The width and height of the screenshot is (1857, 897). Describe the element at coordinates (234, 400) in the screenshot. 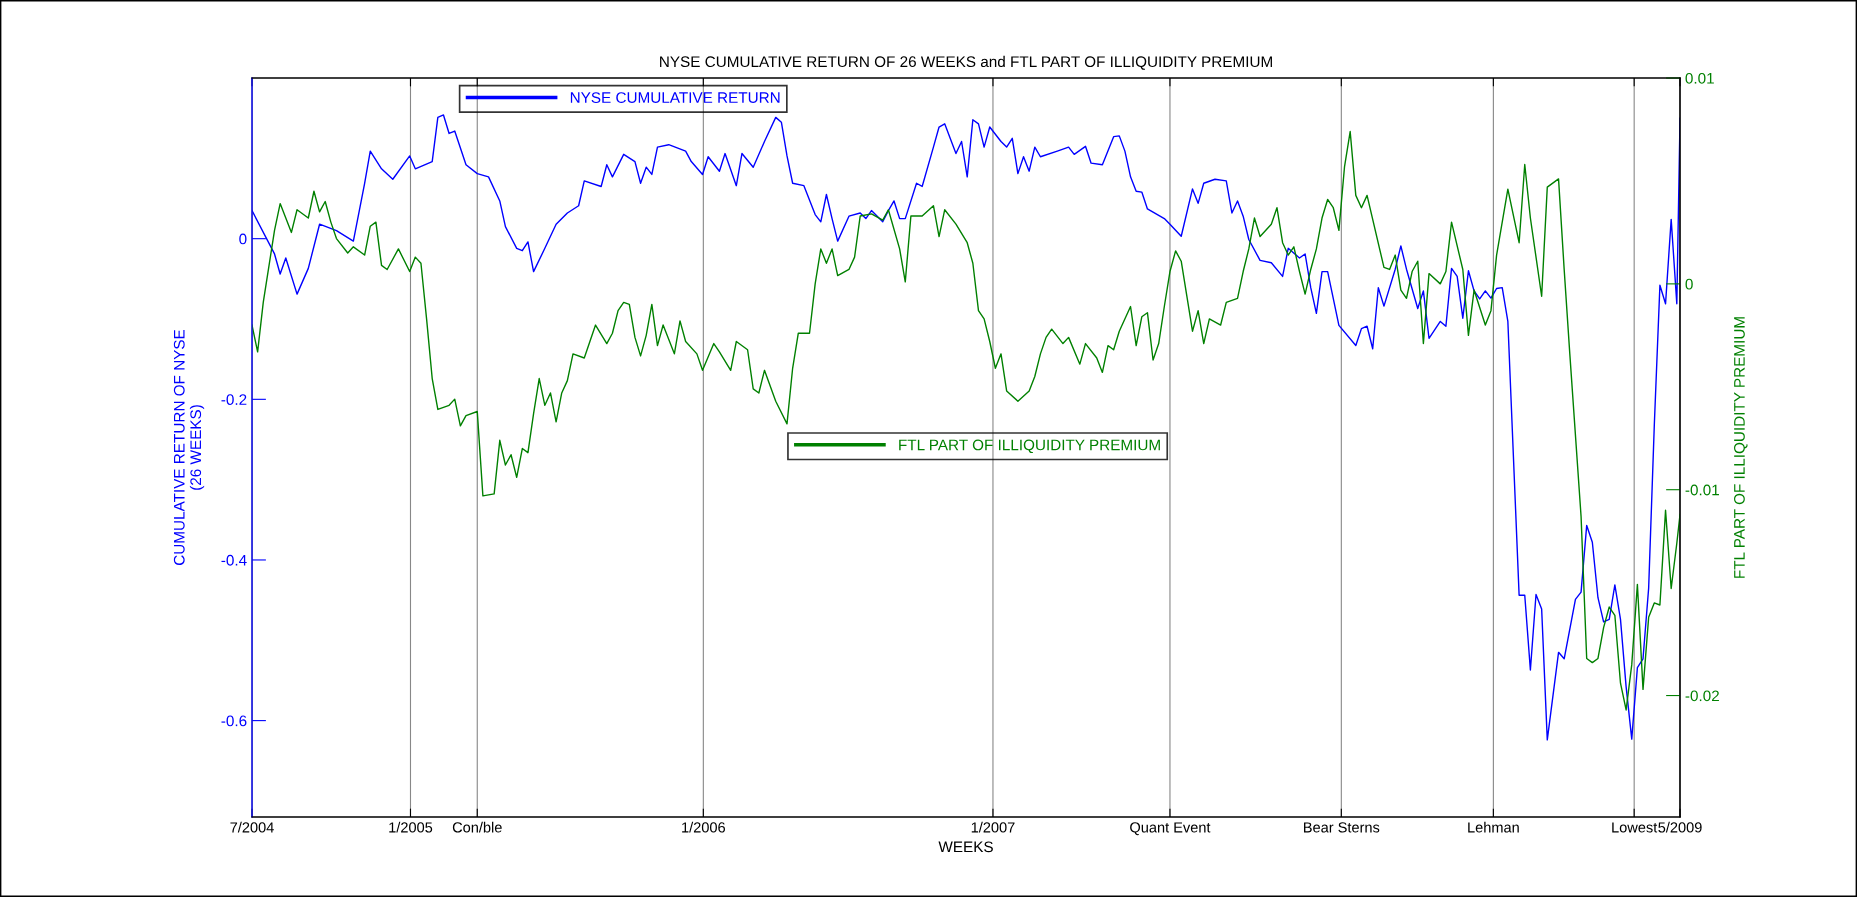

I see `y-tick-label: -0.2` at that location.